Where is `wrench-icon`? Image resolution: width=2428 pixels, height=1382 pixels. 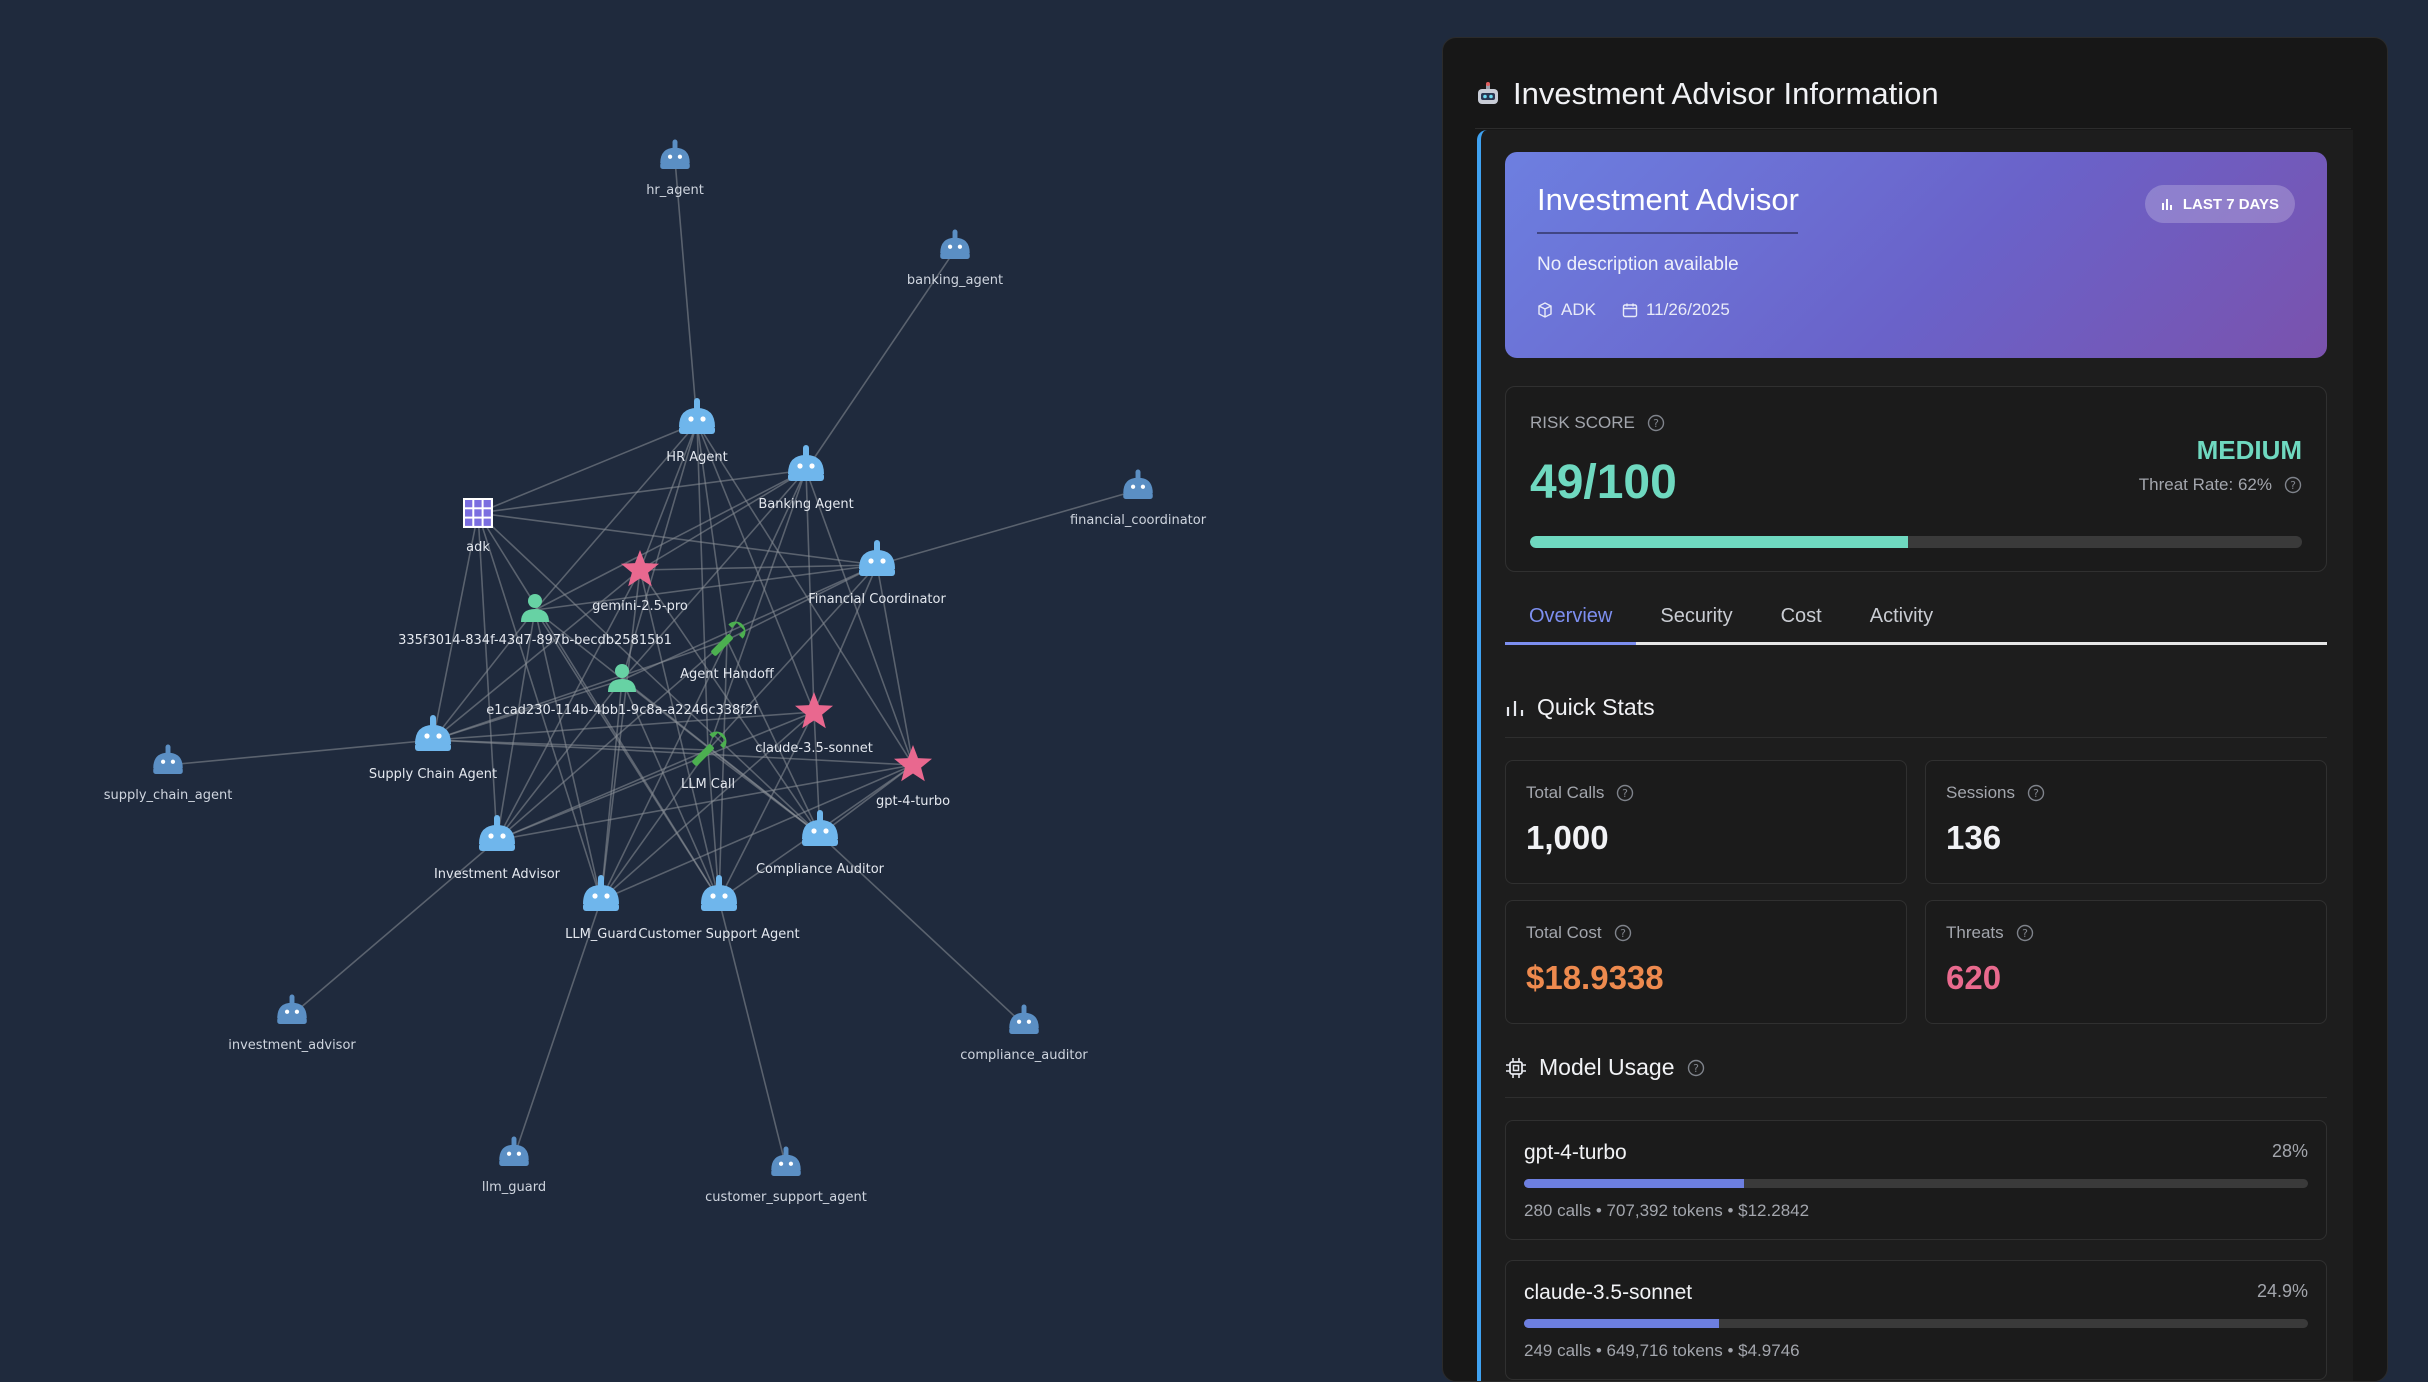
wrench-icon is located at coordinates (709, 748).